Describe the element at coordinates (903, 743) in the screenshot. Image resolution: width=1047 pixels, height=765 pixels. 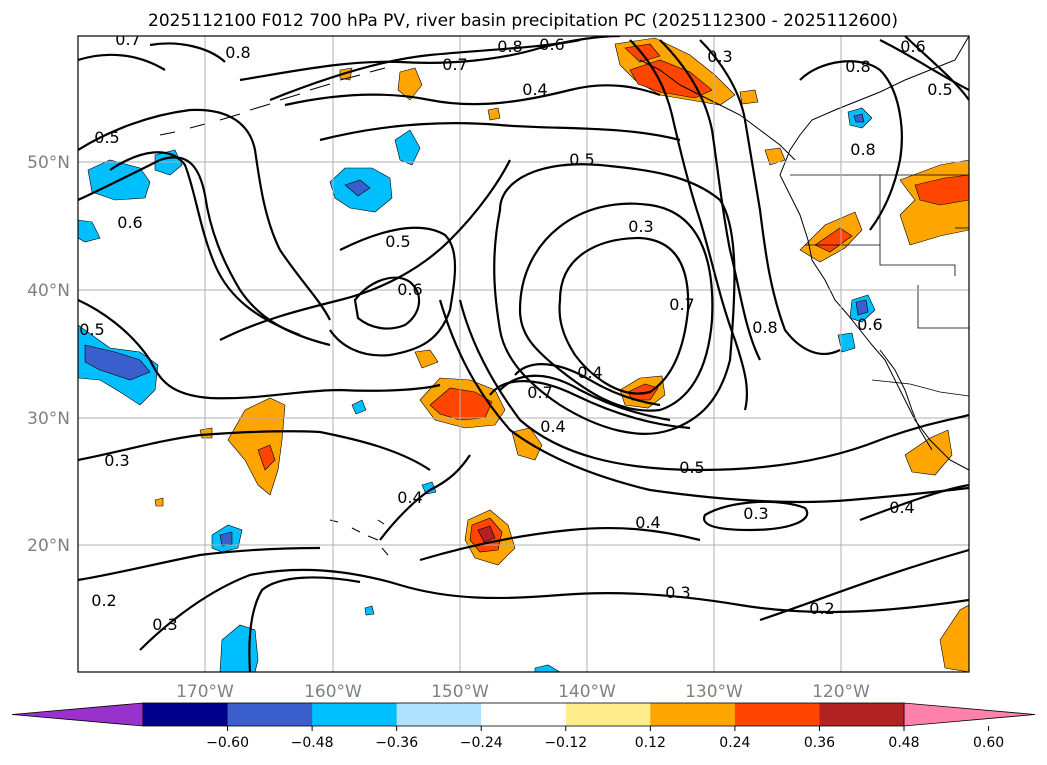
I see `colorbar-tick-label: 0.48` at that location.